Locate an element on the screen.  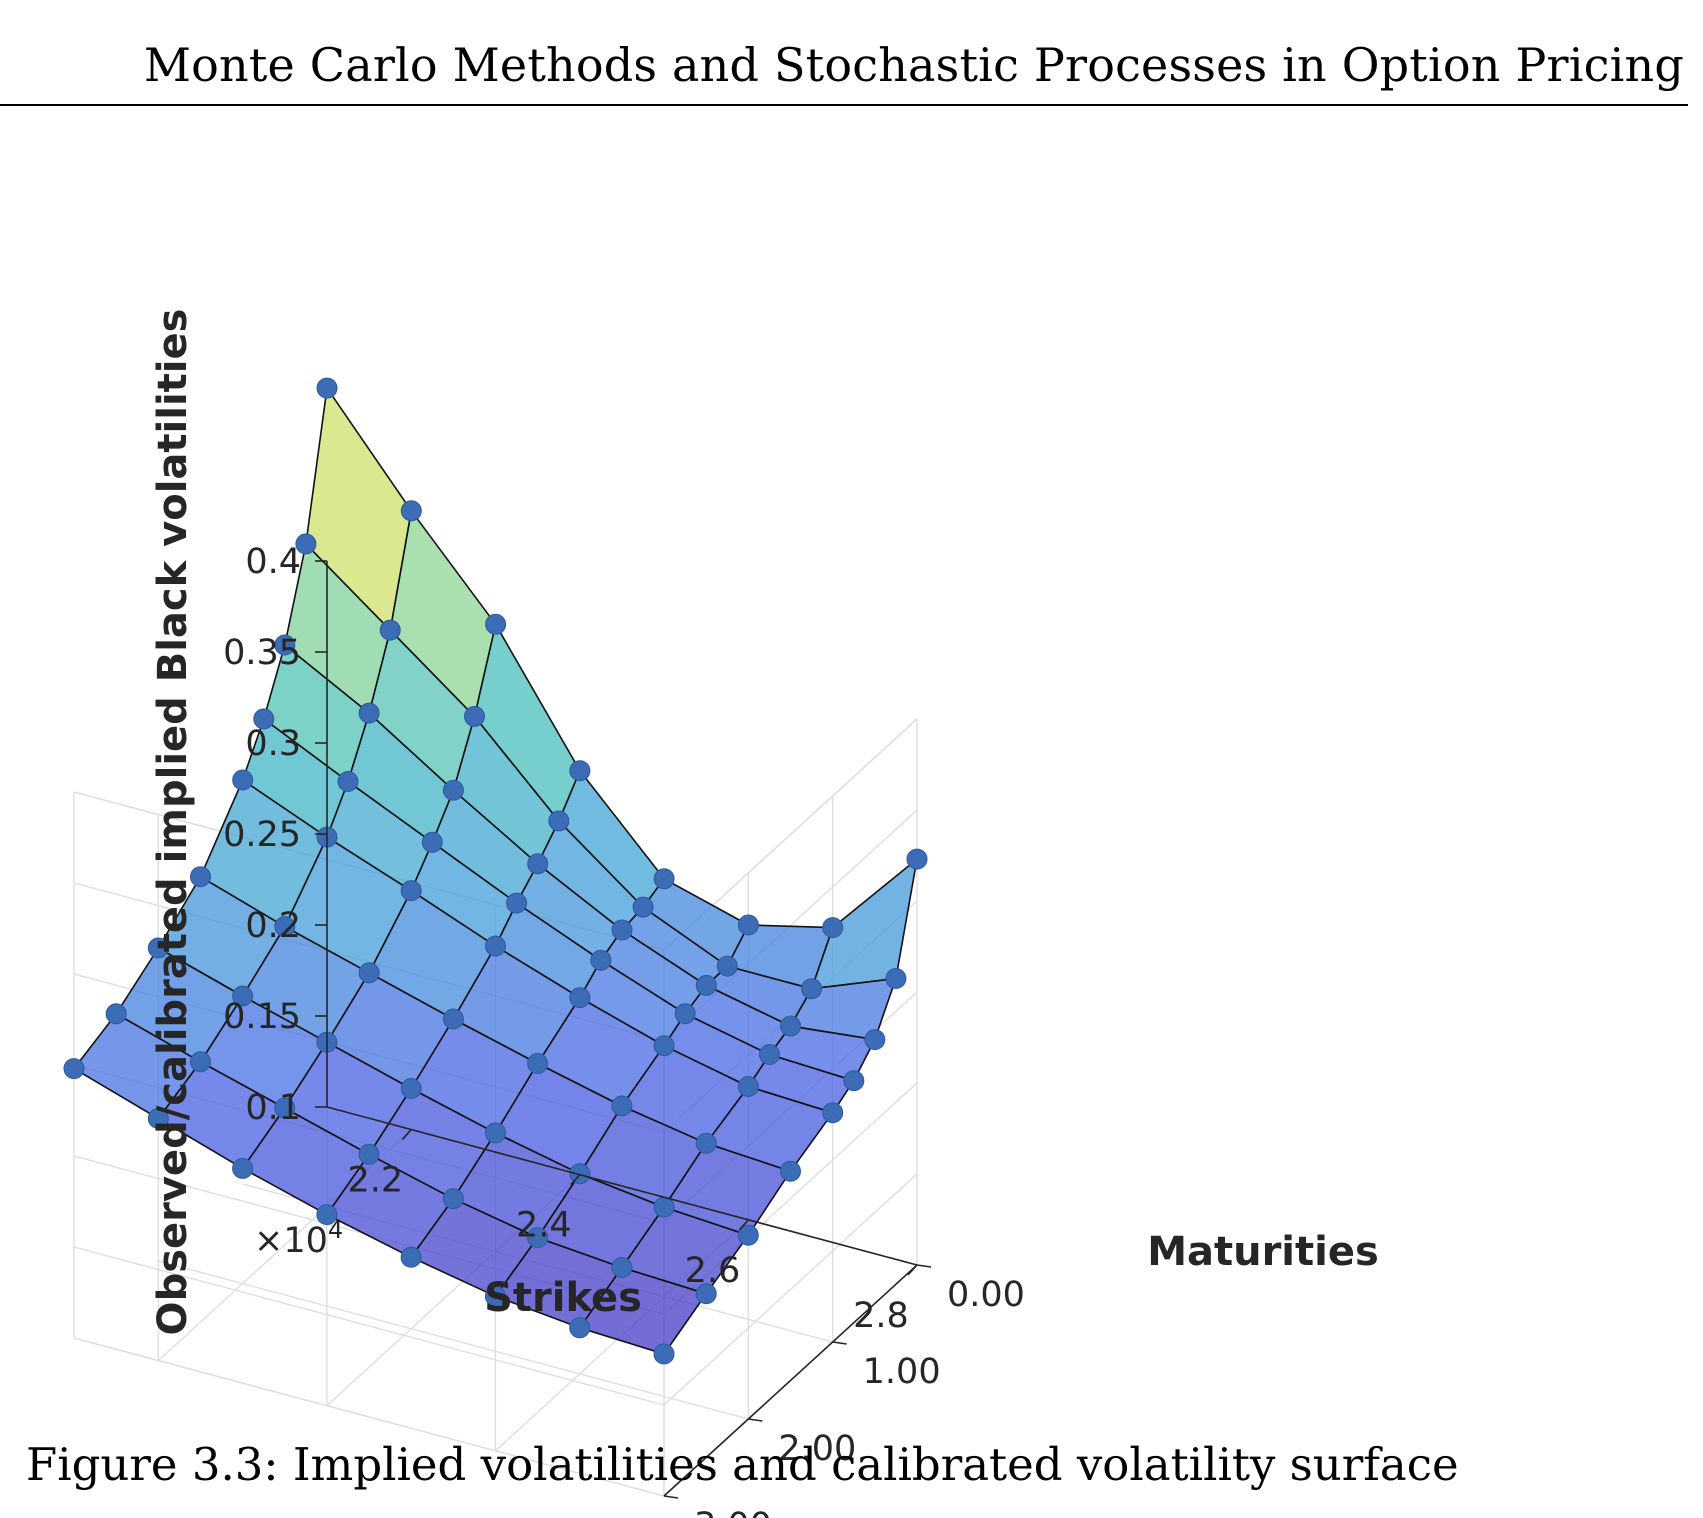
z-tick-label-6: 0.4 is located at coordinates (273, 562).